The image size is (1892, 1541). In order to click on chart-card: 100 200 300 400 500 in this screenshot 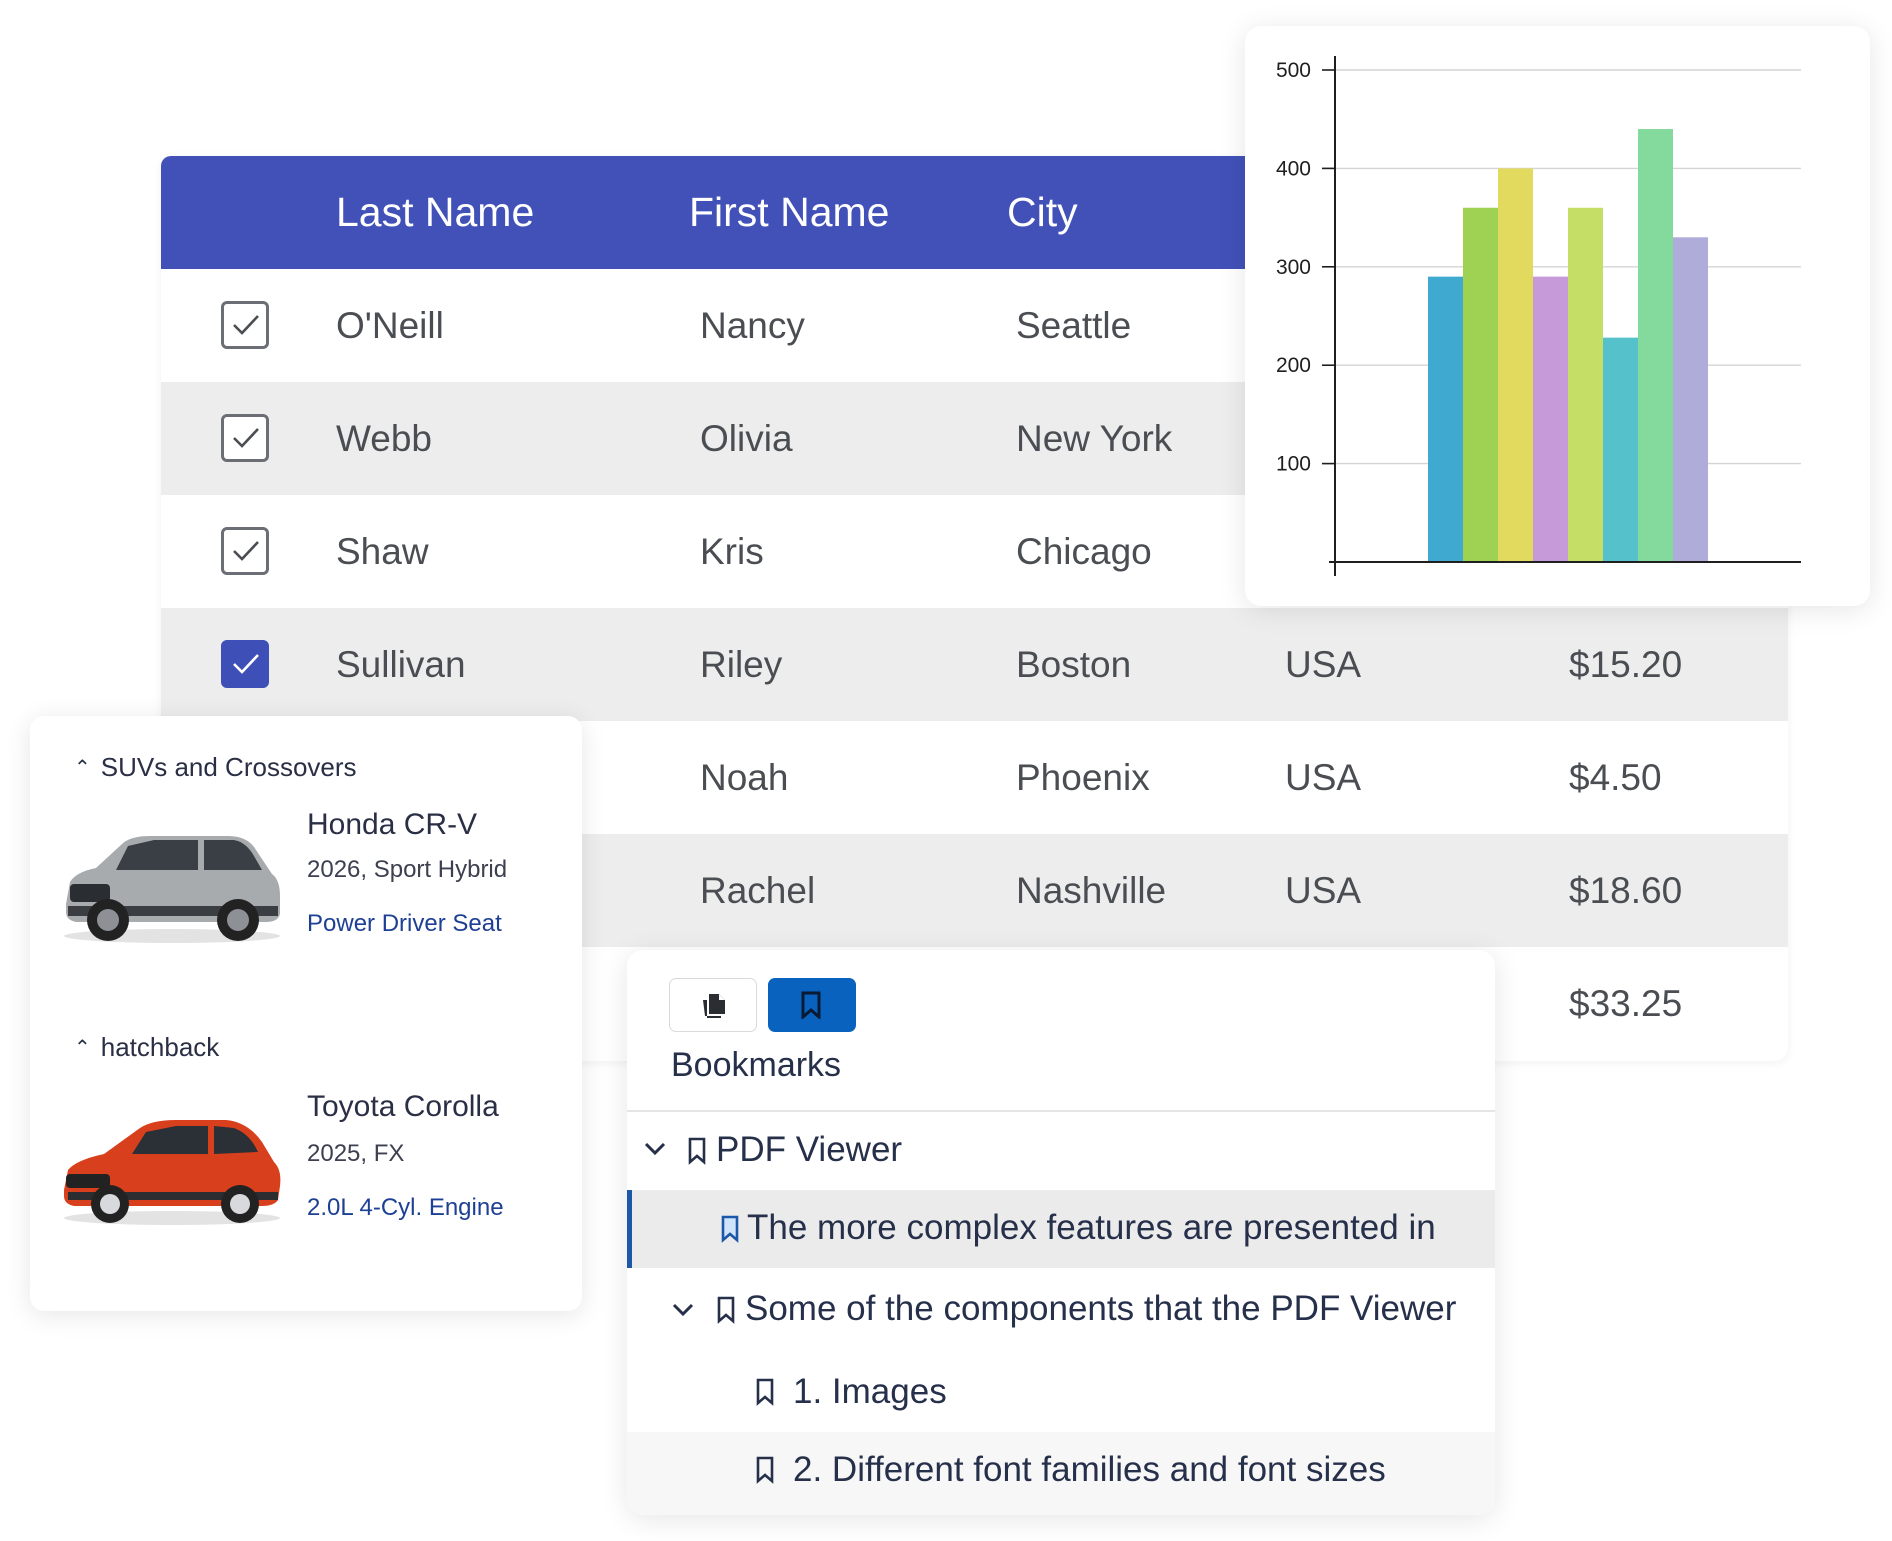, I will do `click(1557, 316)`.